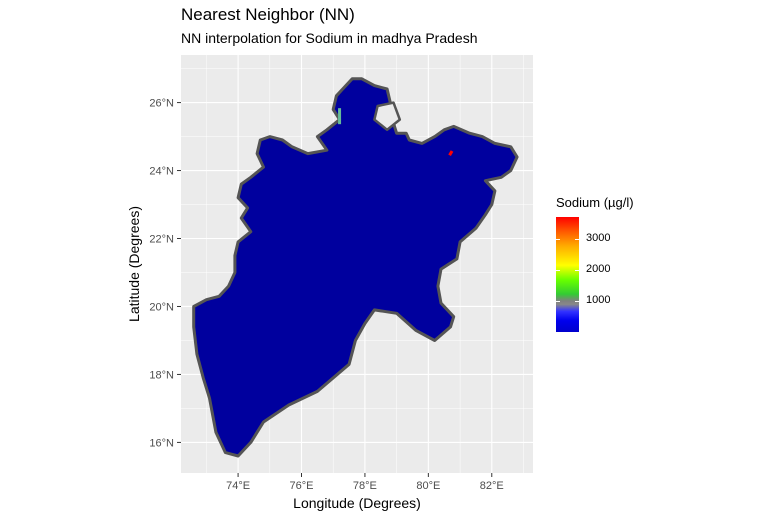 The height and width of the screenshot is (519, 777). What do you see at coordinates (340, 116) in the screenshot?
I see `hotspot-teal` at bounding box center [340, 116].